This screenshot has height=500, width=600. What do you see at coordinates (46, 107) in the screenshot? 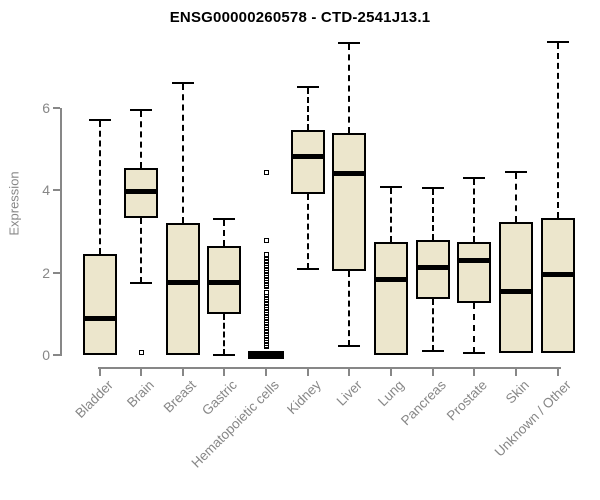
I see `y-tick-label: 6` at bounding box center [46, 107].